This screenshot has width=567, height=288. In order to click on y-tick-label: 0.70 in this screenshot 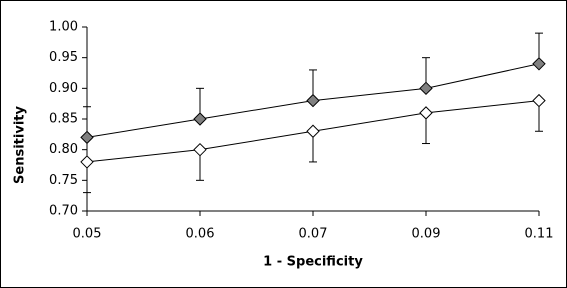, I will do `click(63, 211)`.